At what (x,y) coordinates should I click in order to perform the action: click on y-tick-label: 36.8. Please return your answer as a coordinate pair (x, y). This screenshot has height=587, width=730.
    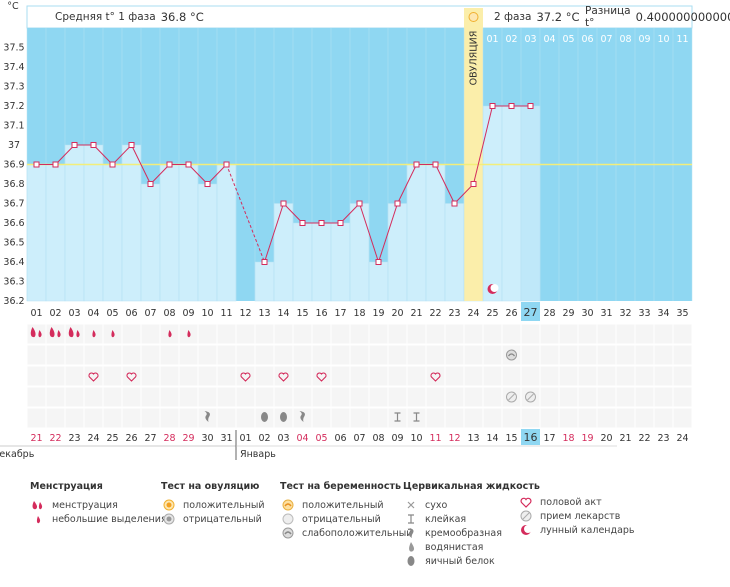
    Looking at the image, I should click on (13, 184).